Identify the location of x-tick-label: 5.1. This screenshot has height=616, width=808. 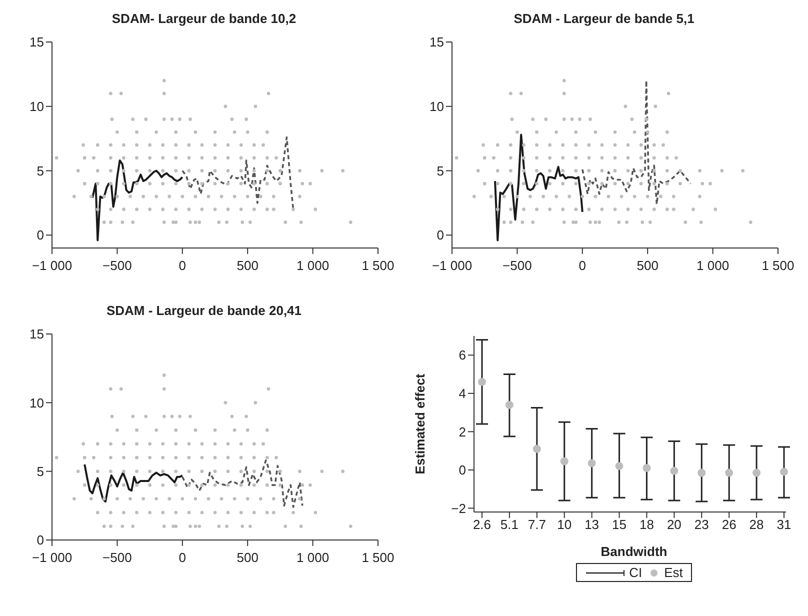
(509, 524).